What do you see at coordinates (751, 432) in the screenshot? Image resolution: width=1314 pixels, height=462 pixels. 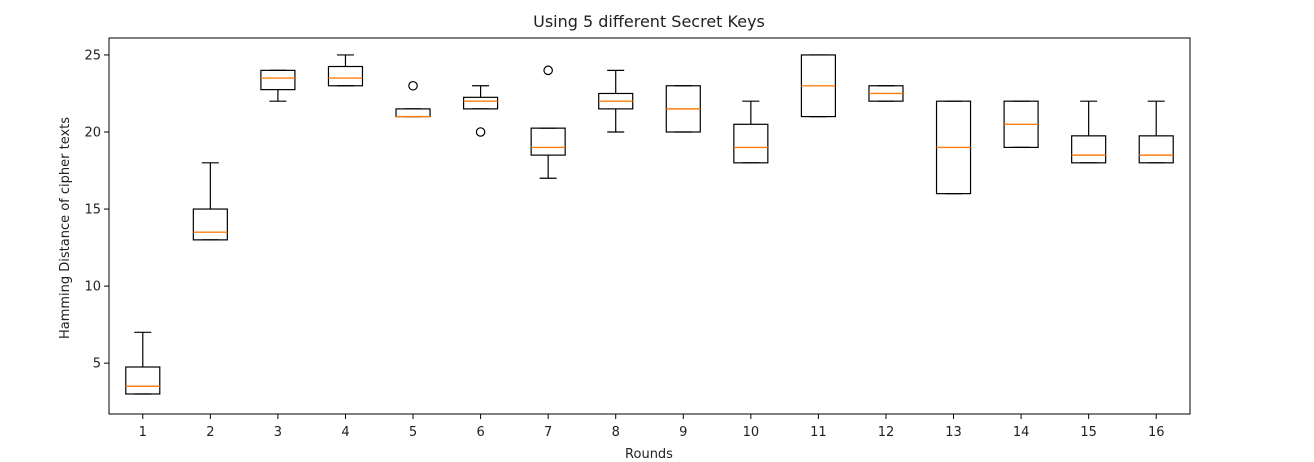 I see `x-tick-label: 10` at bounding box center [751, 432].